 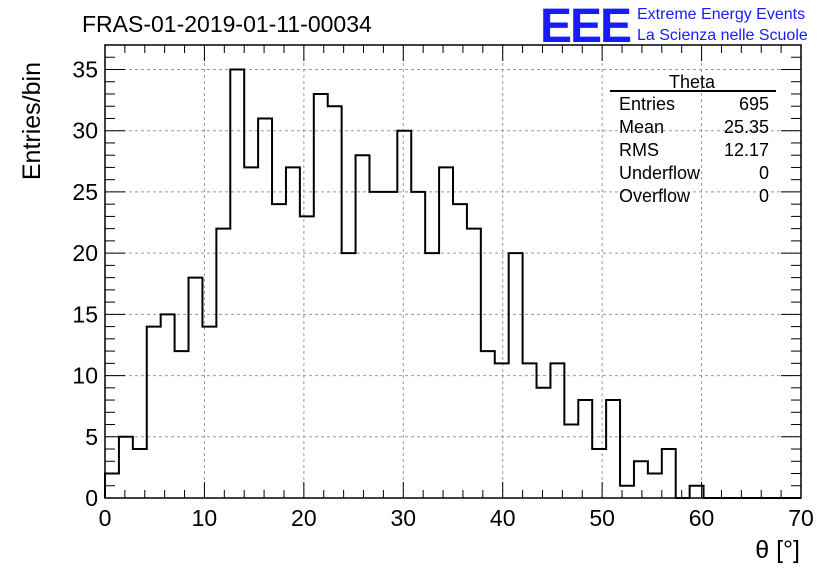 I want to click on x-tick-label: 0, so click(x=105, y=518).